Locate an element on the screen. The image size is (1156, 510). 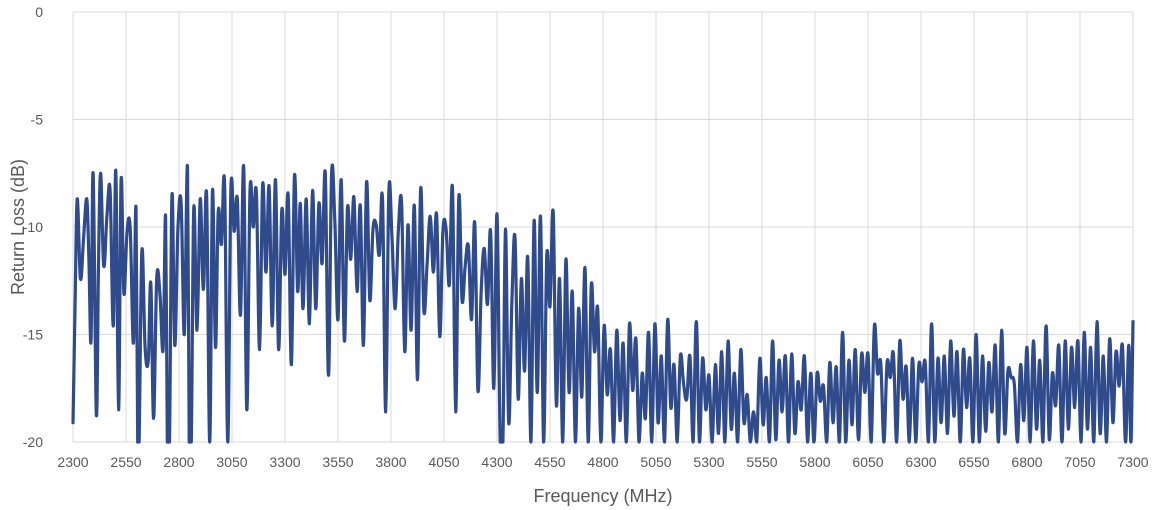
y-tick-label: -15 is located at coordinates (33, 335).